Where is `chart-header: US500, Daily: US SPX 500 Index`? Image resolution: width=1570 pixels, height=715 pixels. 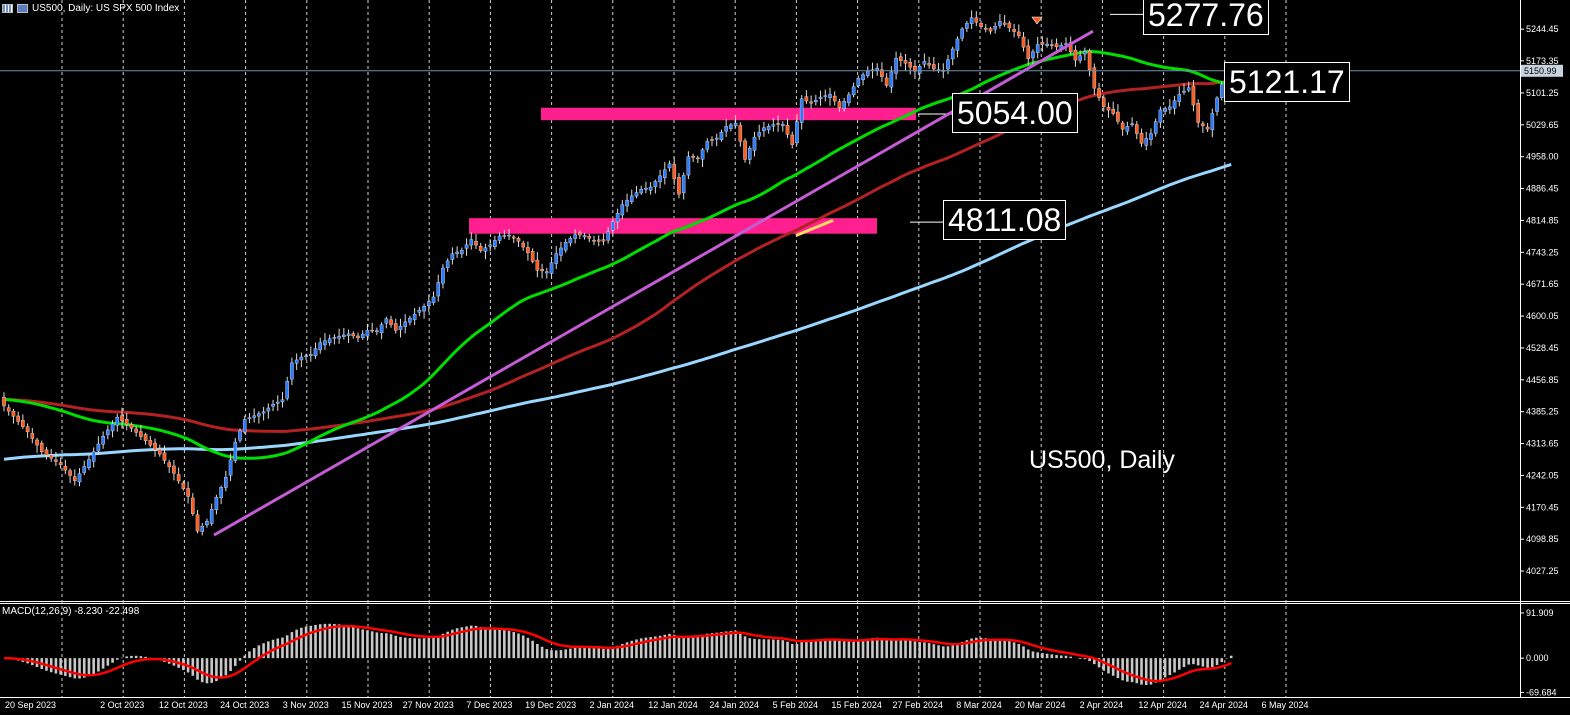 chart-header: US500, Daily: US SPX 500 Index is located at coordinates (90, 8).